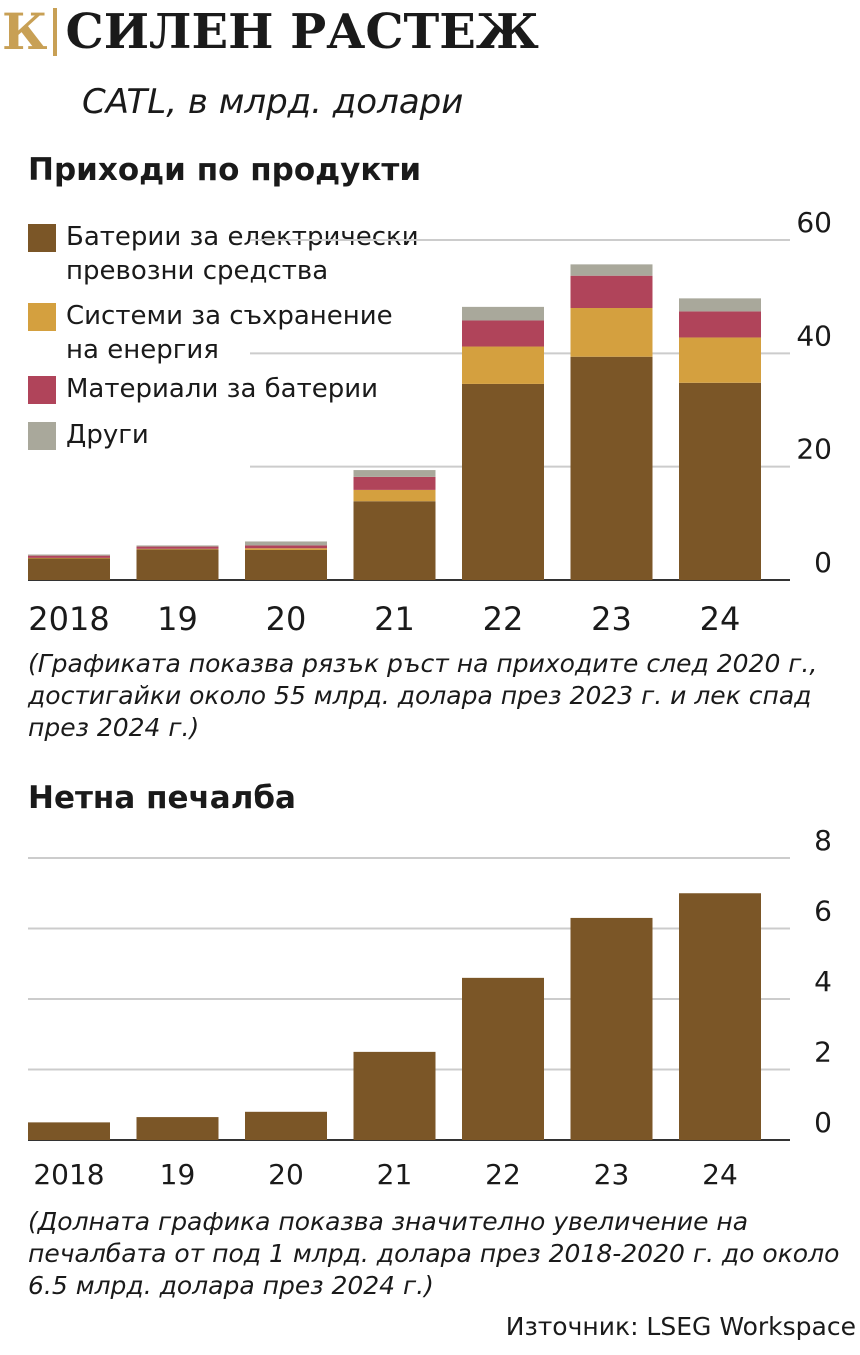 The width and height of the screenshot is (860, 1355). I want to click on revenue-title: Приходи по продукти, so click(225, 170).